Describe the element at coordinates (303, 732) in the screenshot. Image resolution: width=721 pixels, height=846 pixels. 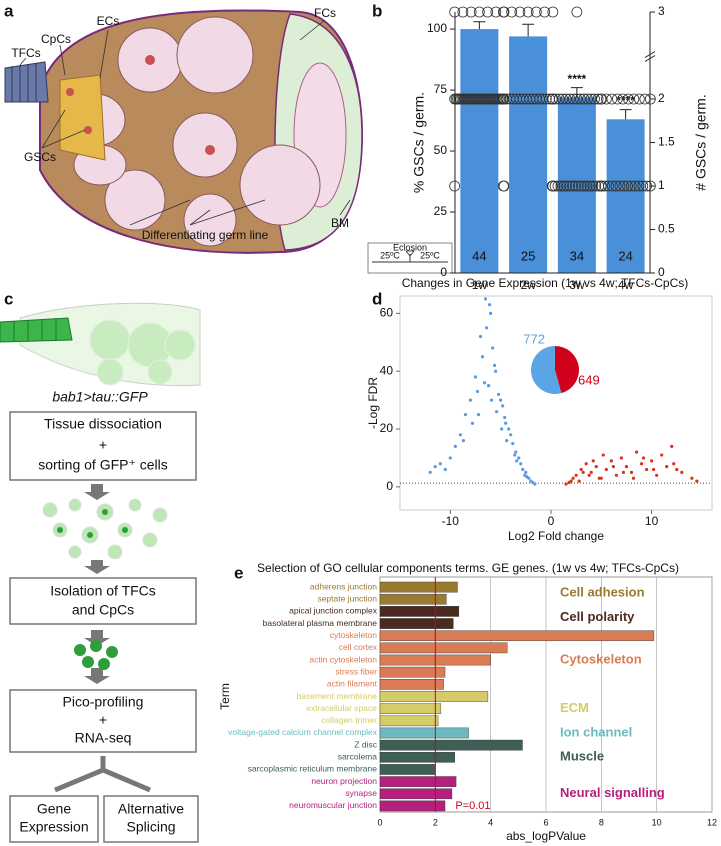
I see `term-label: voltage-gated calcium channel complex` at that location.